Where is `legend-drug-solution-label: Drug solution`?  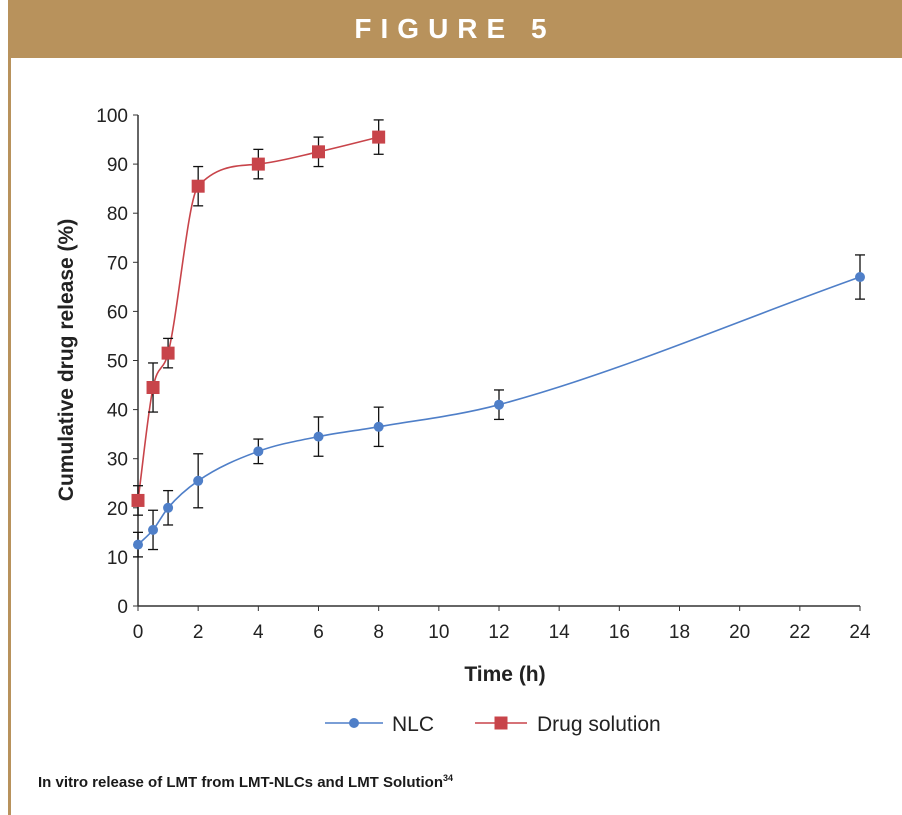 legend-drug-solution-label: Drug solution is located at coordinates (599, 724).